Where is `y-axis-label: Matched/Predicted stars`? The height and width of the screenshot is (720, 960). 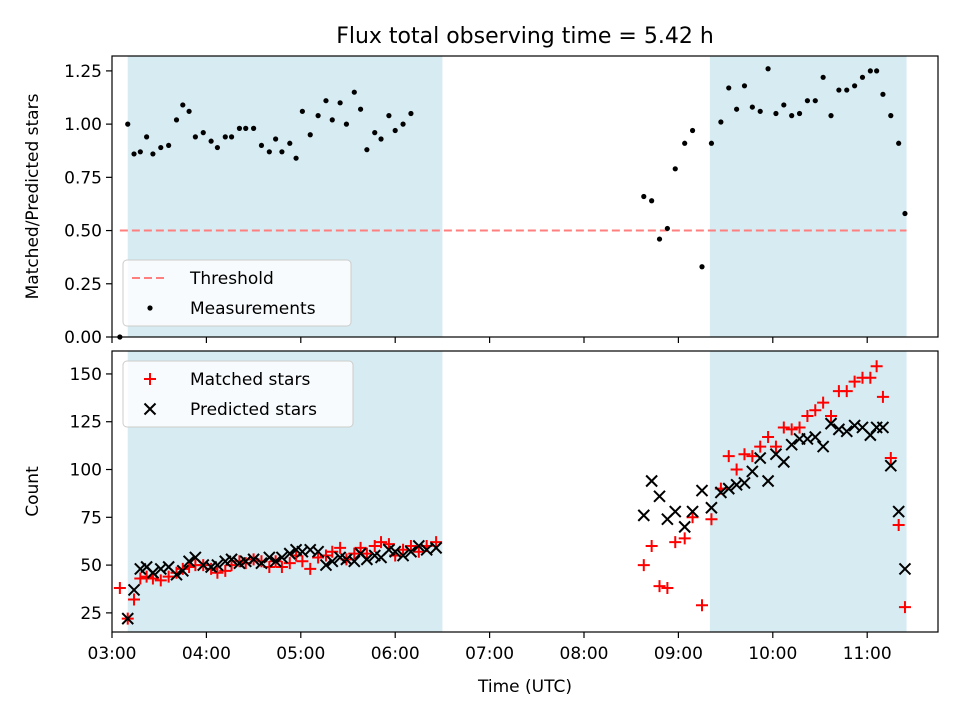
y-axis-label: Matched/Predicted stars is located at coordinates (33, 196).